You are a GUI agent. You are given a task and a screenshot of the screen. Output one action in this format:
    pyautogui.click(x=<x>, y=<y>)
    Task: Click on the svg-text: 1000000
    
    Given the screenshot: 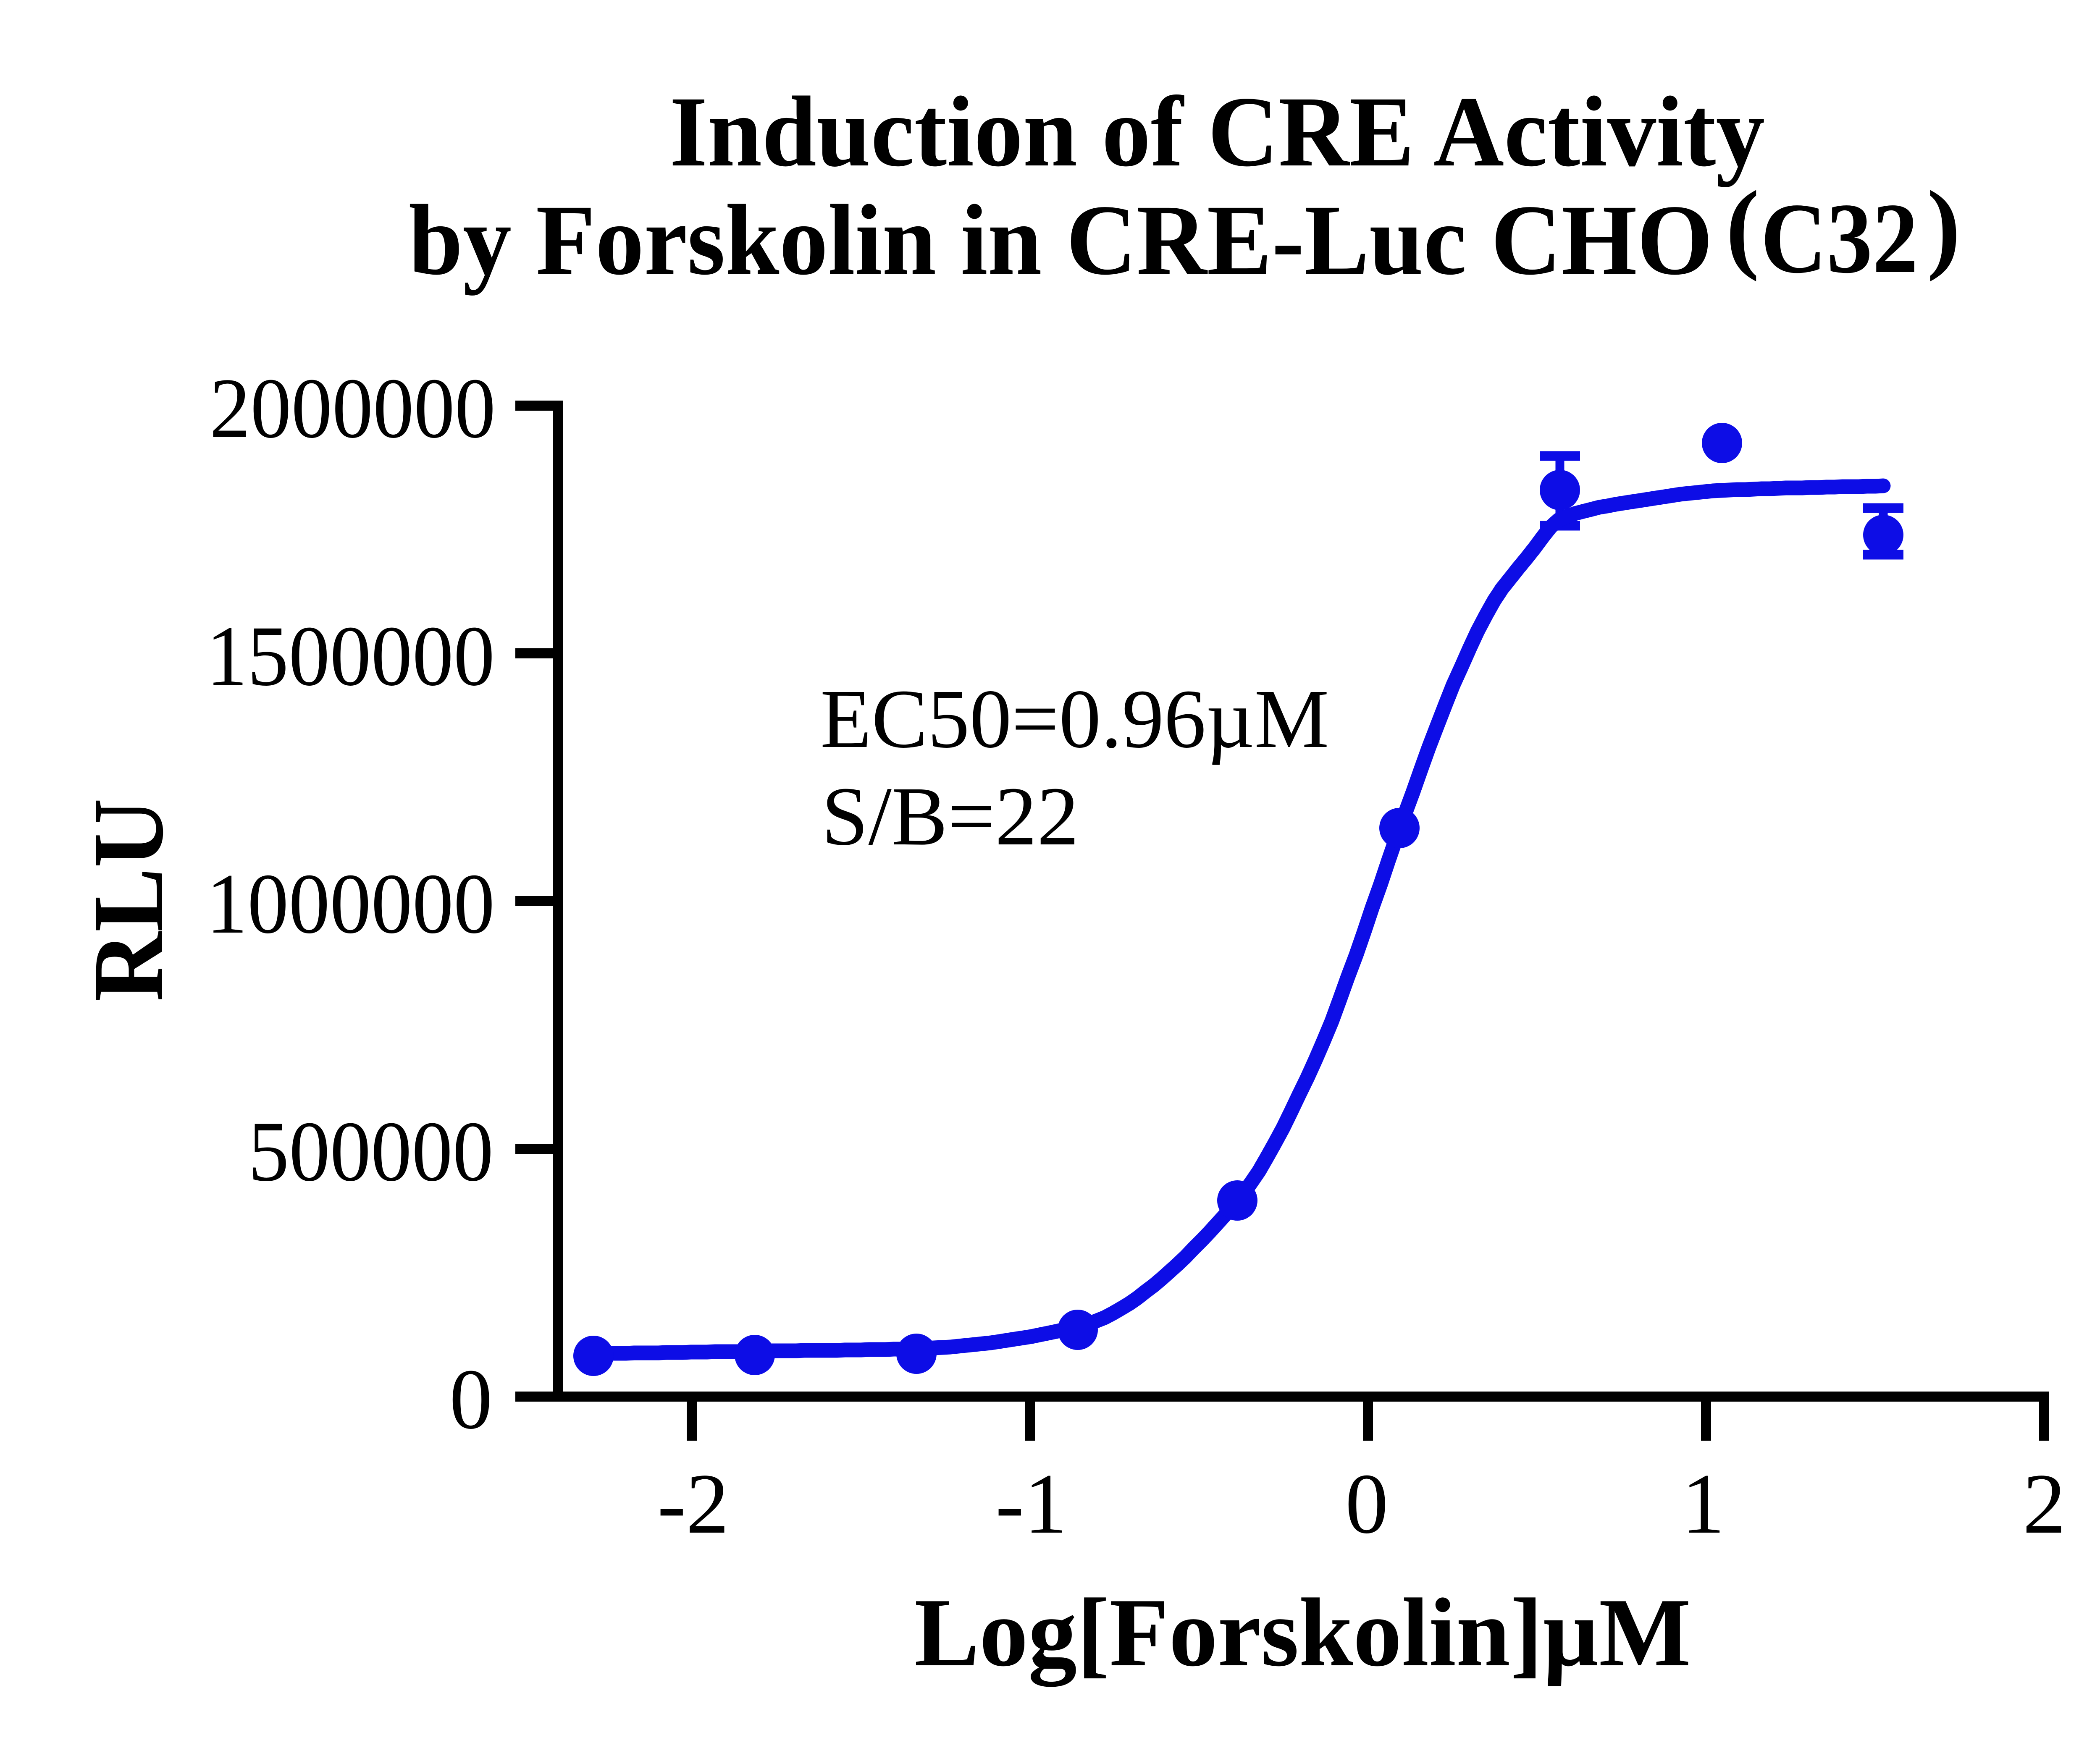 What is the action you would take?
    pyautogui.click(x=350, y=904)
    